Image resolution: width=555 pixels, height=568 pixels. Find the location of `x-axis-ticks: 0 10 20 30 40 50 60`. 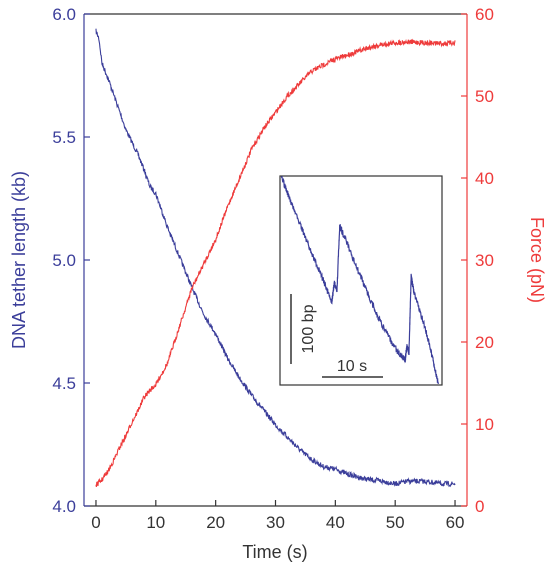

x-axis-ticks: 0 10 20 30 40 50 60 is located at coordinates (277, 516).